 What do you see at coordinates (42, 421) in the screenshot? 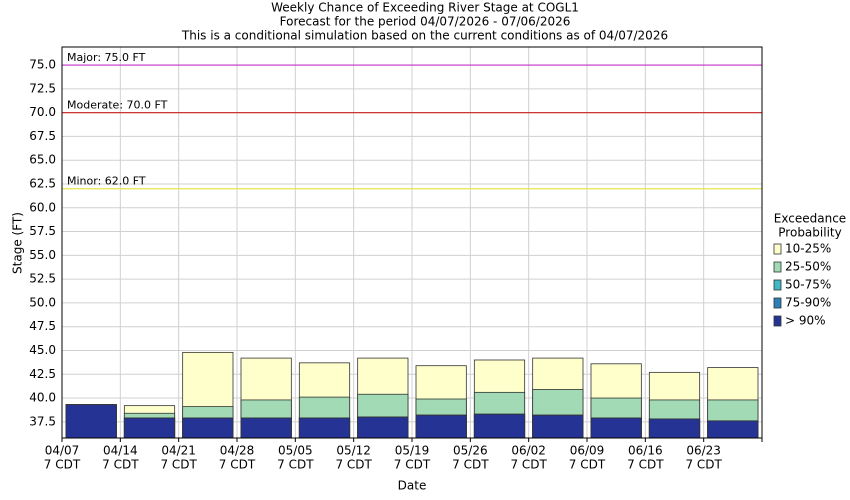
I see `y-tick-label: 37.5` at bounding box center [42, 421].